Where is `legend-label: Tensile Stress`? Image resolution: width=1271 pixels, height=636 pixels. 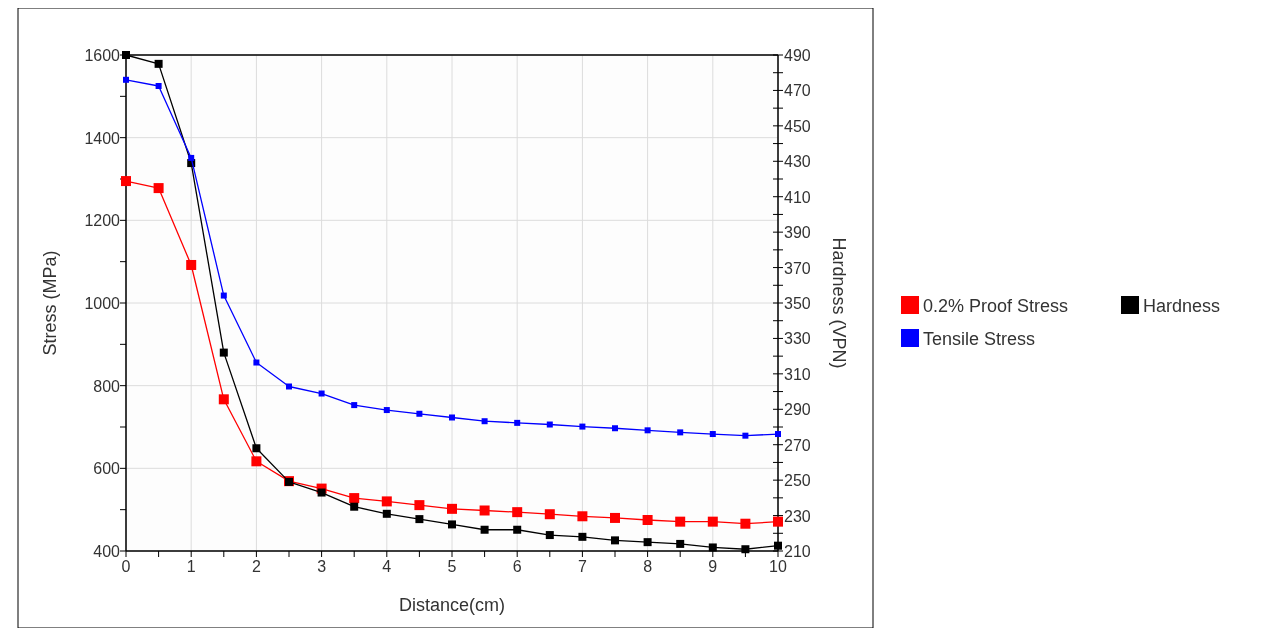 legend-label: Tensile Stress is located at coordinates (979, 339).